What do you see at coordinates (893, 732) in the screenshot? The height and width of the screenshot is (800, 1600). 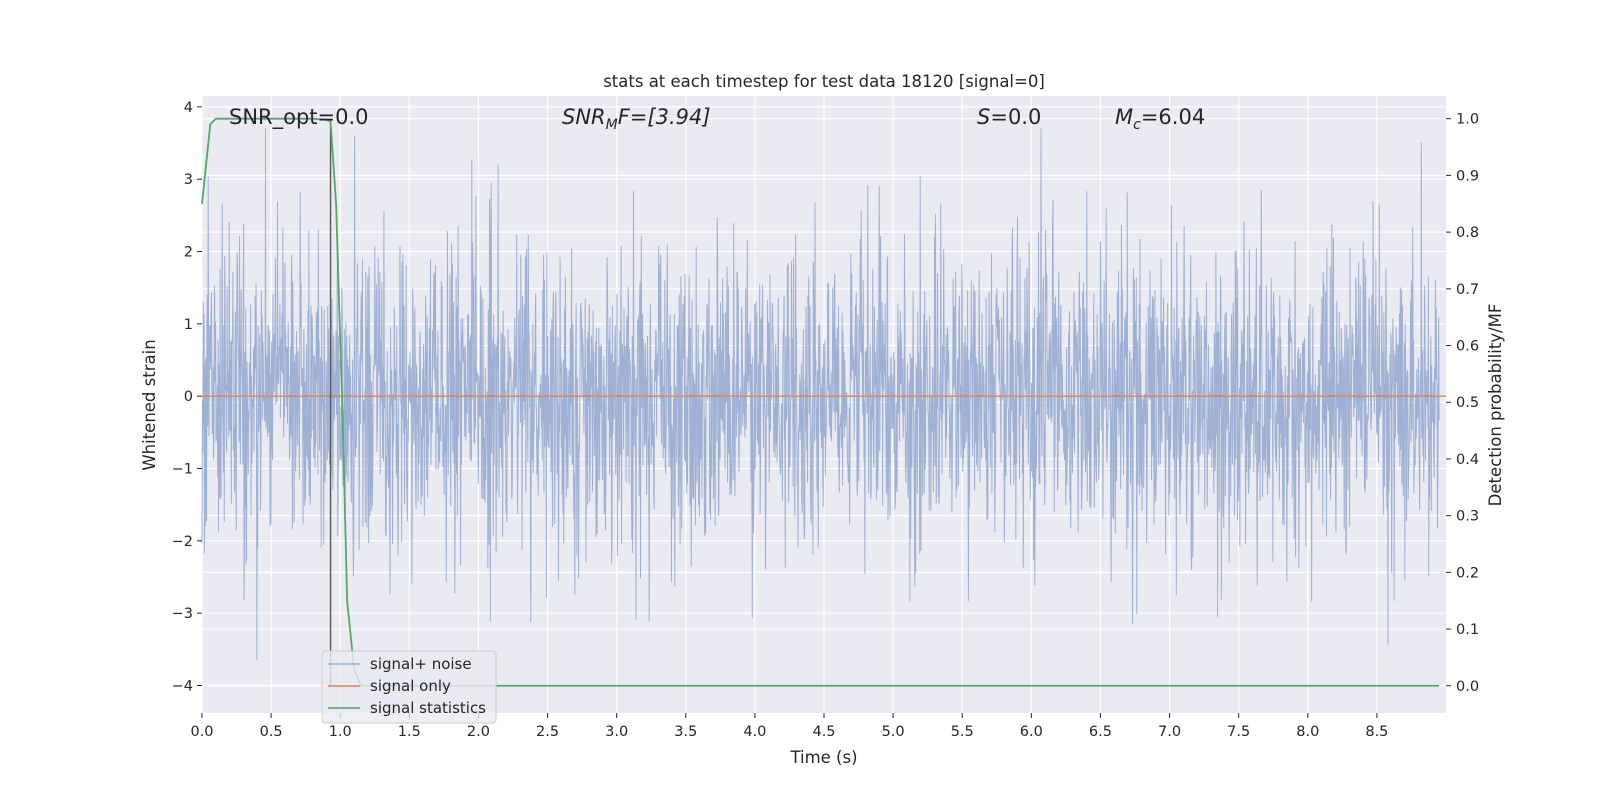 I see `x-tick-label: 5.0` at bounding box center [893, 732].